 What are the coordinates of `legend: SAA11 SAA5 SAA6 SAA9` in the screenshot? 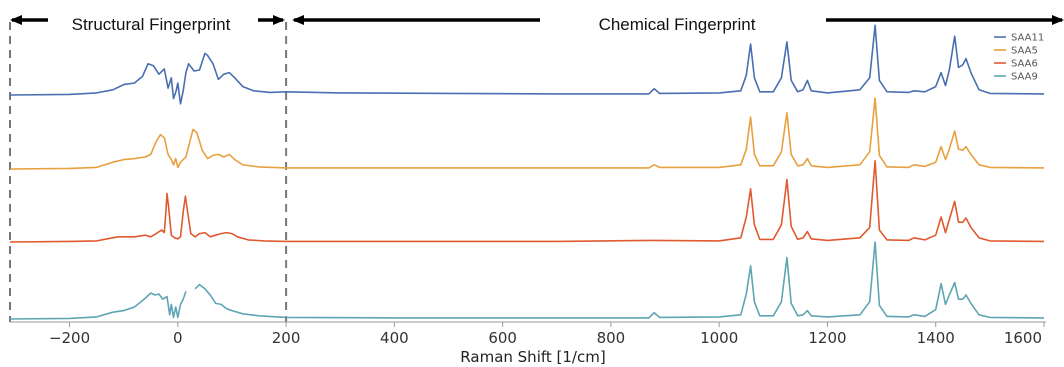 It's located at (1019, 58).